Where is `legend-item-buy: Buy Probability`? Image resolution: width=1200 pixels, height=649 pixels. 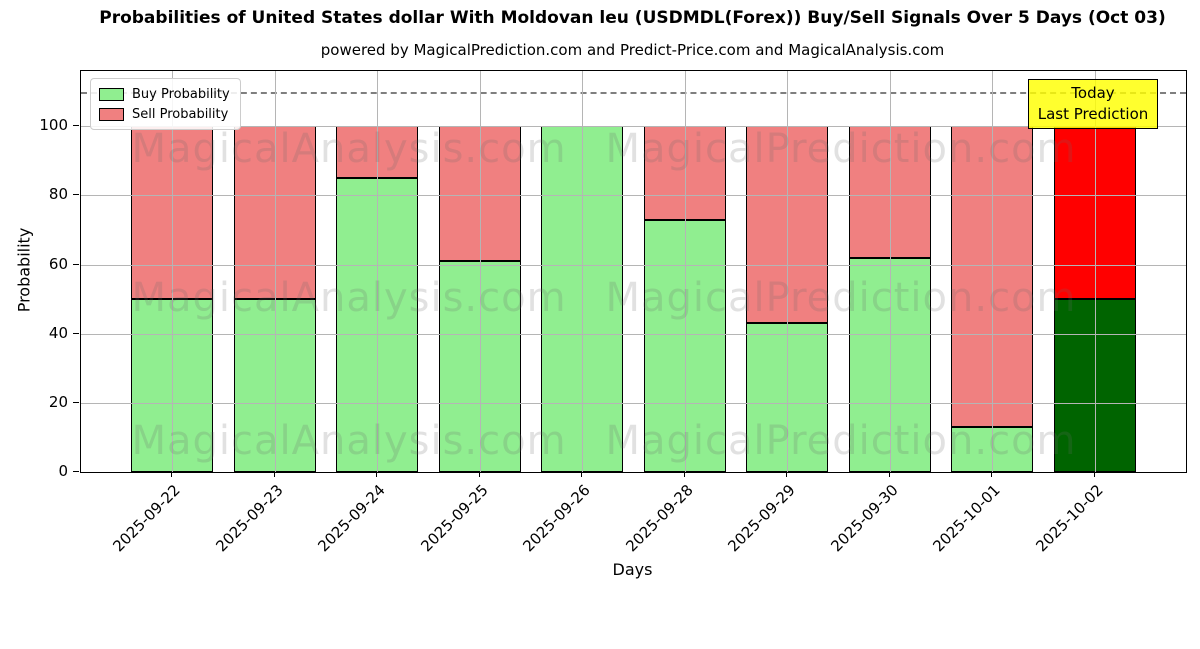 legend-item-buy: Buy Probability is located at coordinates (164, 94).